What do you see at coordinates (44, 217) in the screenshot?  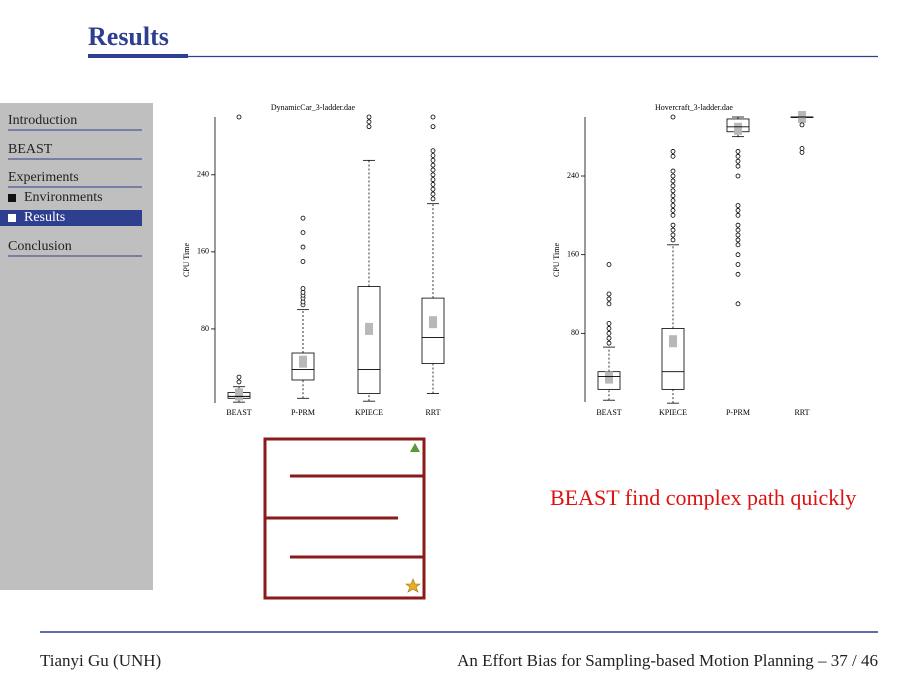 I see `nav-item: Results` at bounding box center [44, 217].